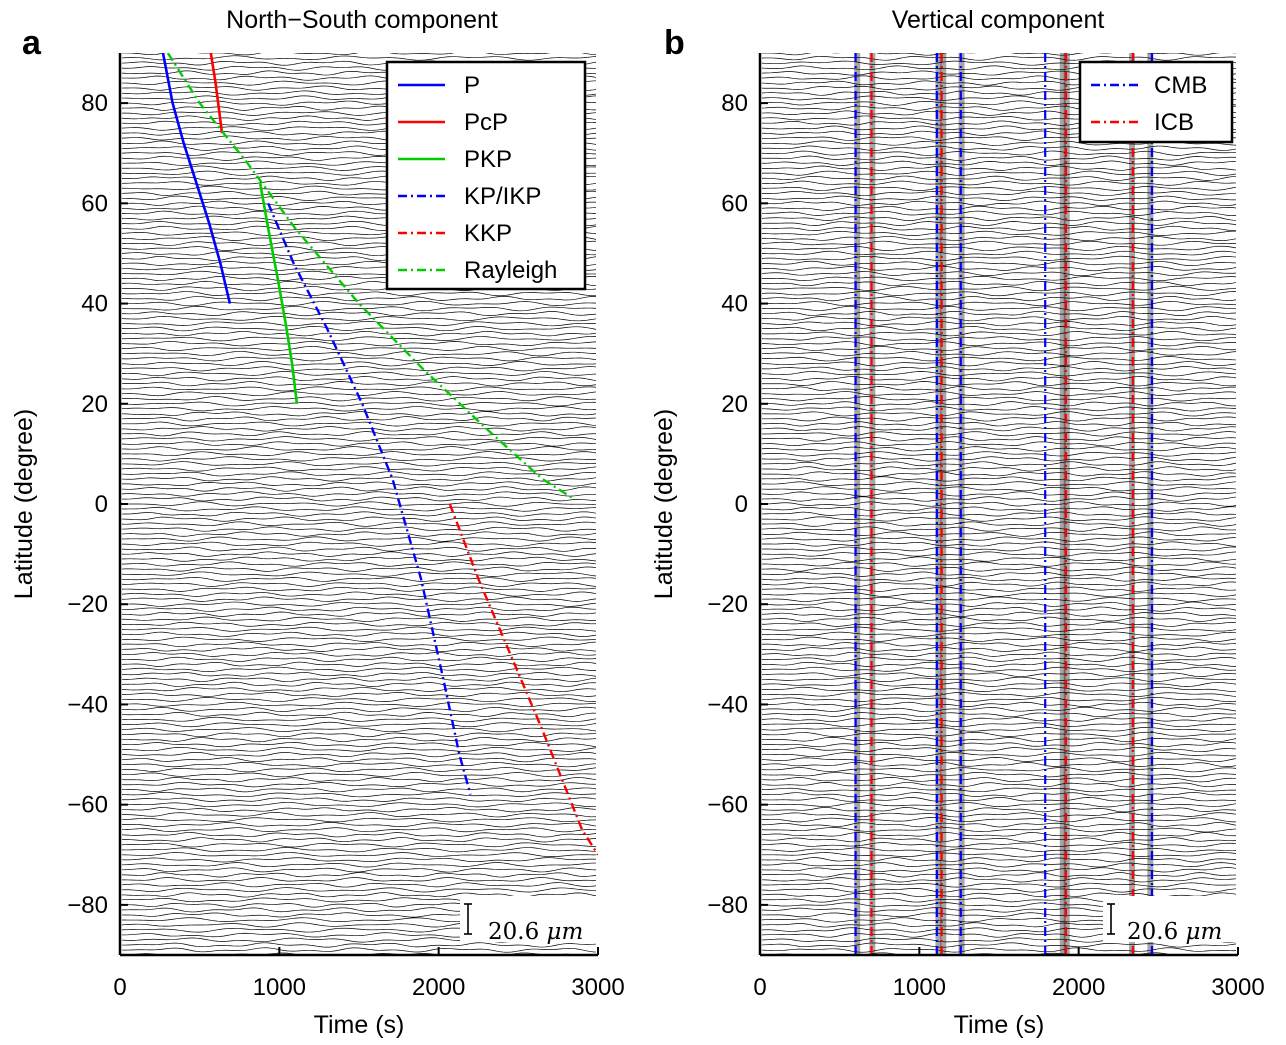 The width and height of the screenshot is (1286, 1045). What do you see at coordinates (87, 805) in the screenshot?
I see `y-tick-label: −60` at bounding box center [87, 805].